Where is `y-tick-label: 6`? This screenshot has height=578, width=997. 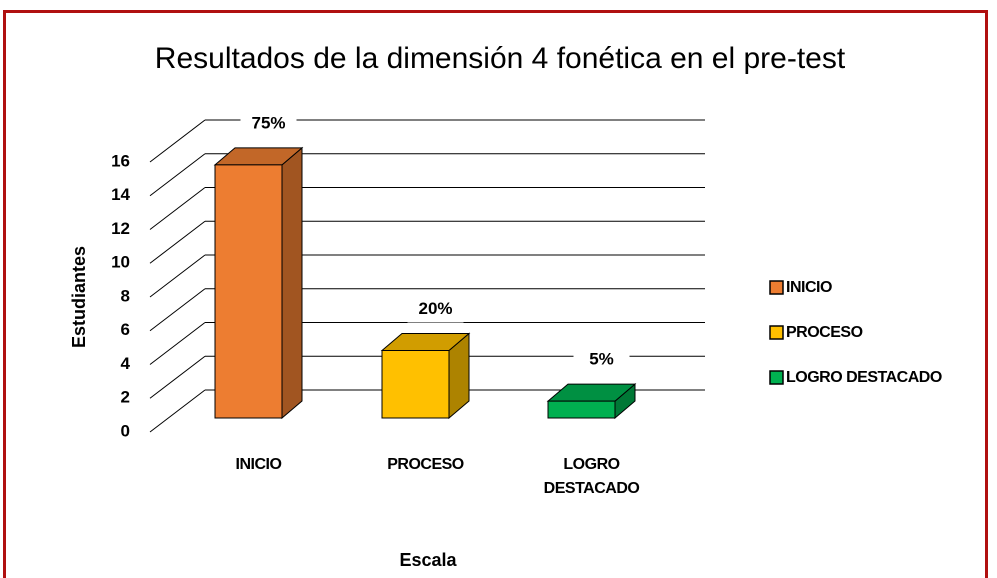
y-tick-label: 6 is located at coordinates (125, 329).